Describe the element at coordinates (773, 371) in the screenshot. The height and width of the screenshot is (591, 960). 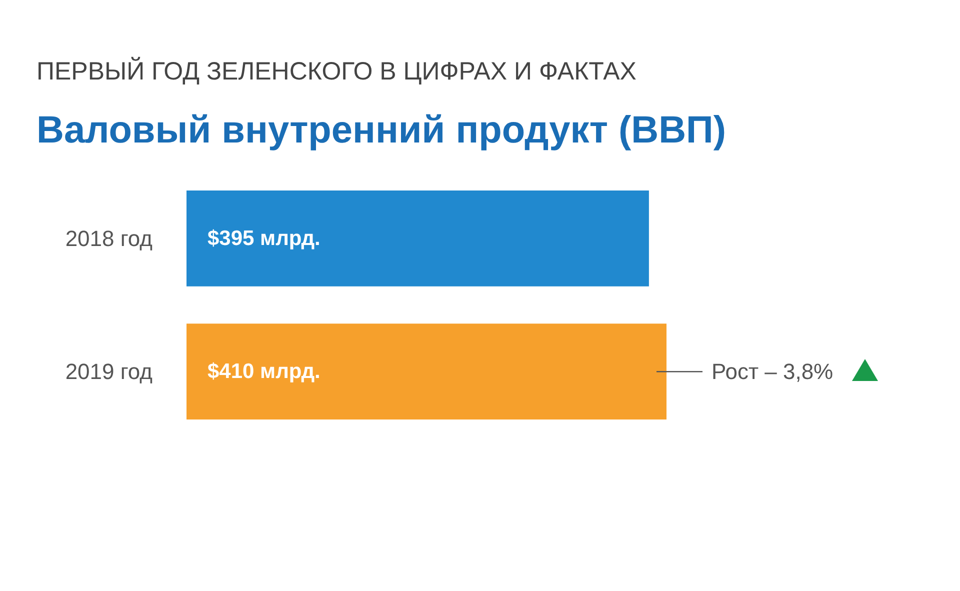
I see `annotation: Рост – 3,8%` at that location.